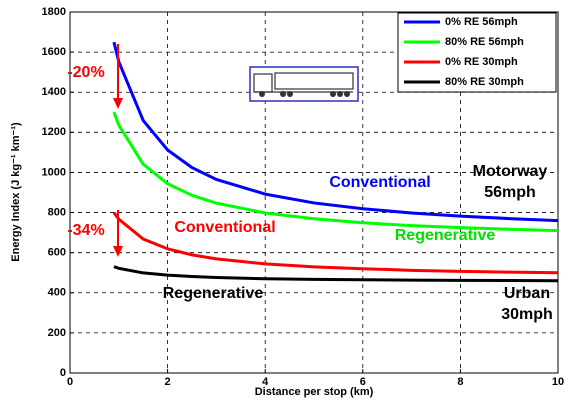 Image resolution: width=580 pixels, height=405 pixels. I want to click on reduction-arrows, so click(118, 150).